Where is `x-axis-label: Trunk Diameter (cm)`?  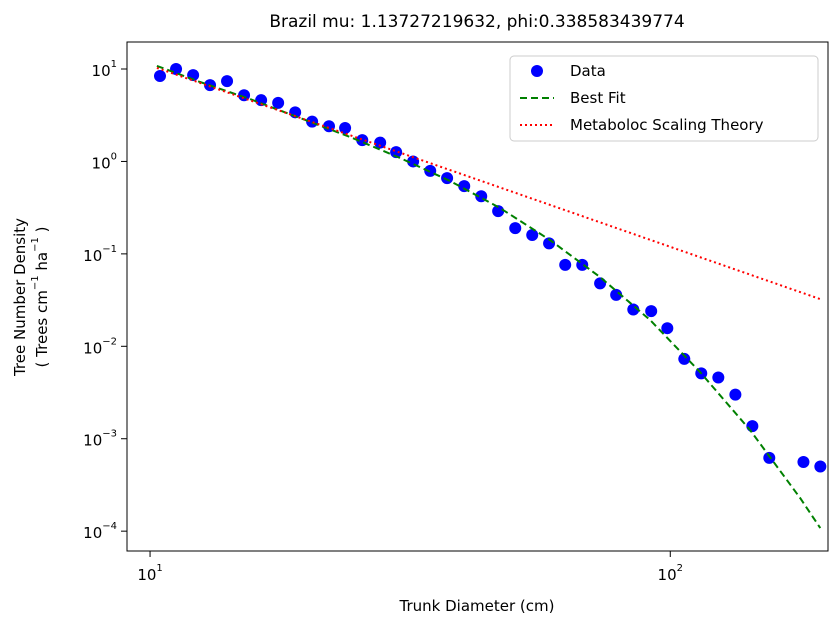
x-axis-label: Trunk Diameter (cm) is located at coordinates (477, 606).